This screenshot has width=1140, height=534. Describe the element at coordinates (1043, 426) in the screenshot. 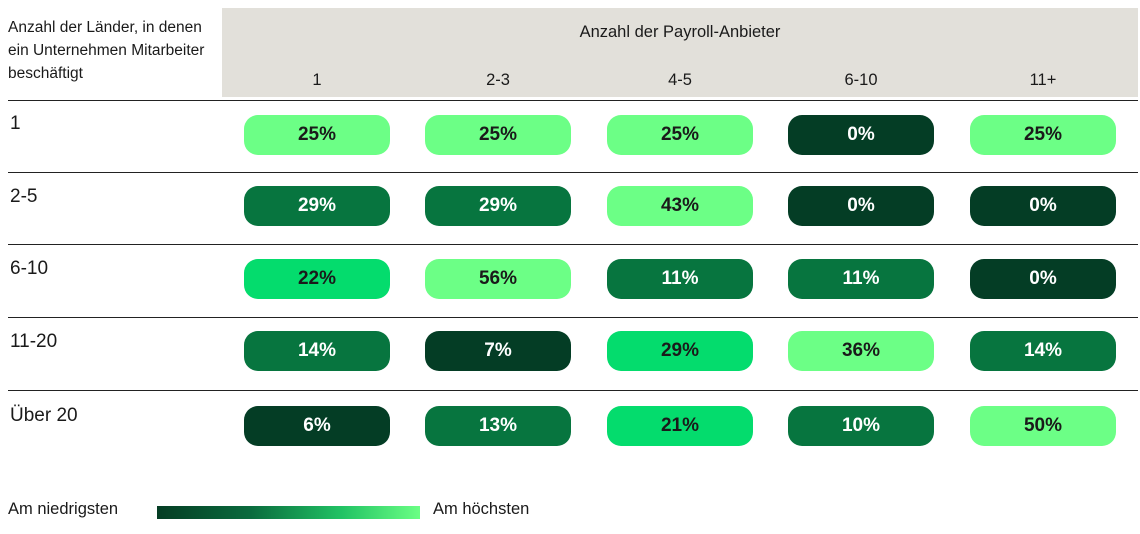

I see `heatmap-cell: 50%` at that location.